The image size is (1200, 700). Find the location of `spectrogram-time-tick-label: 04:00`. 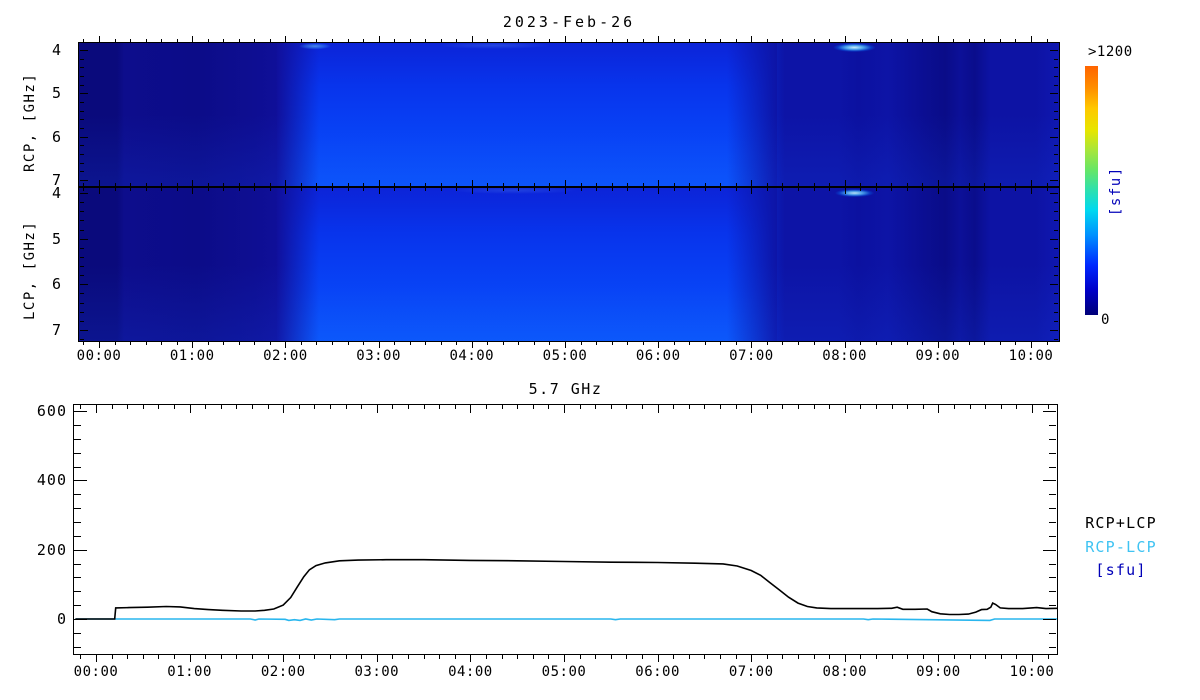

spectrogram-time-tick-label: 04:00 is located at coordinates (472, 356).